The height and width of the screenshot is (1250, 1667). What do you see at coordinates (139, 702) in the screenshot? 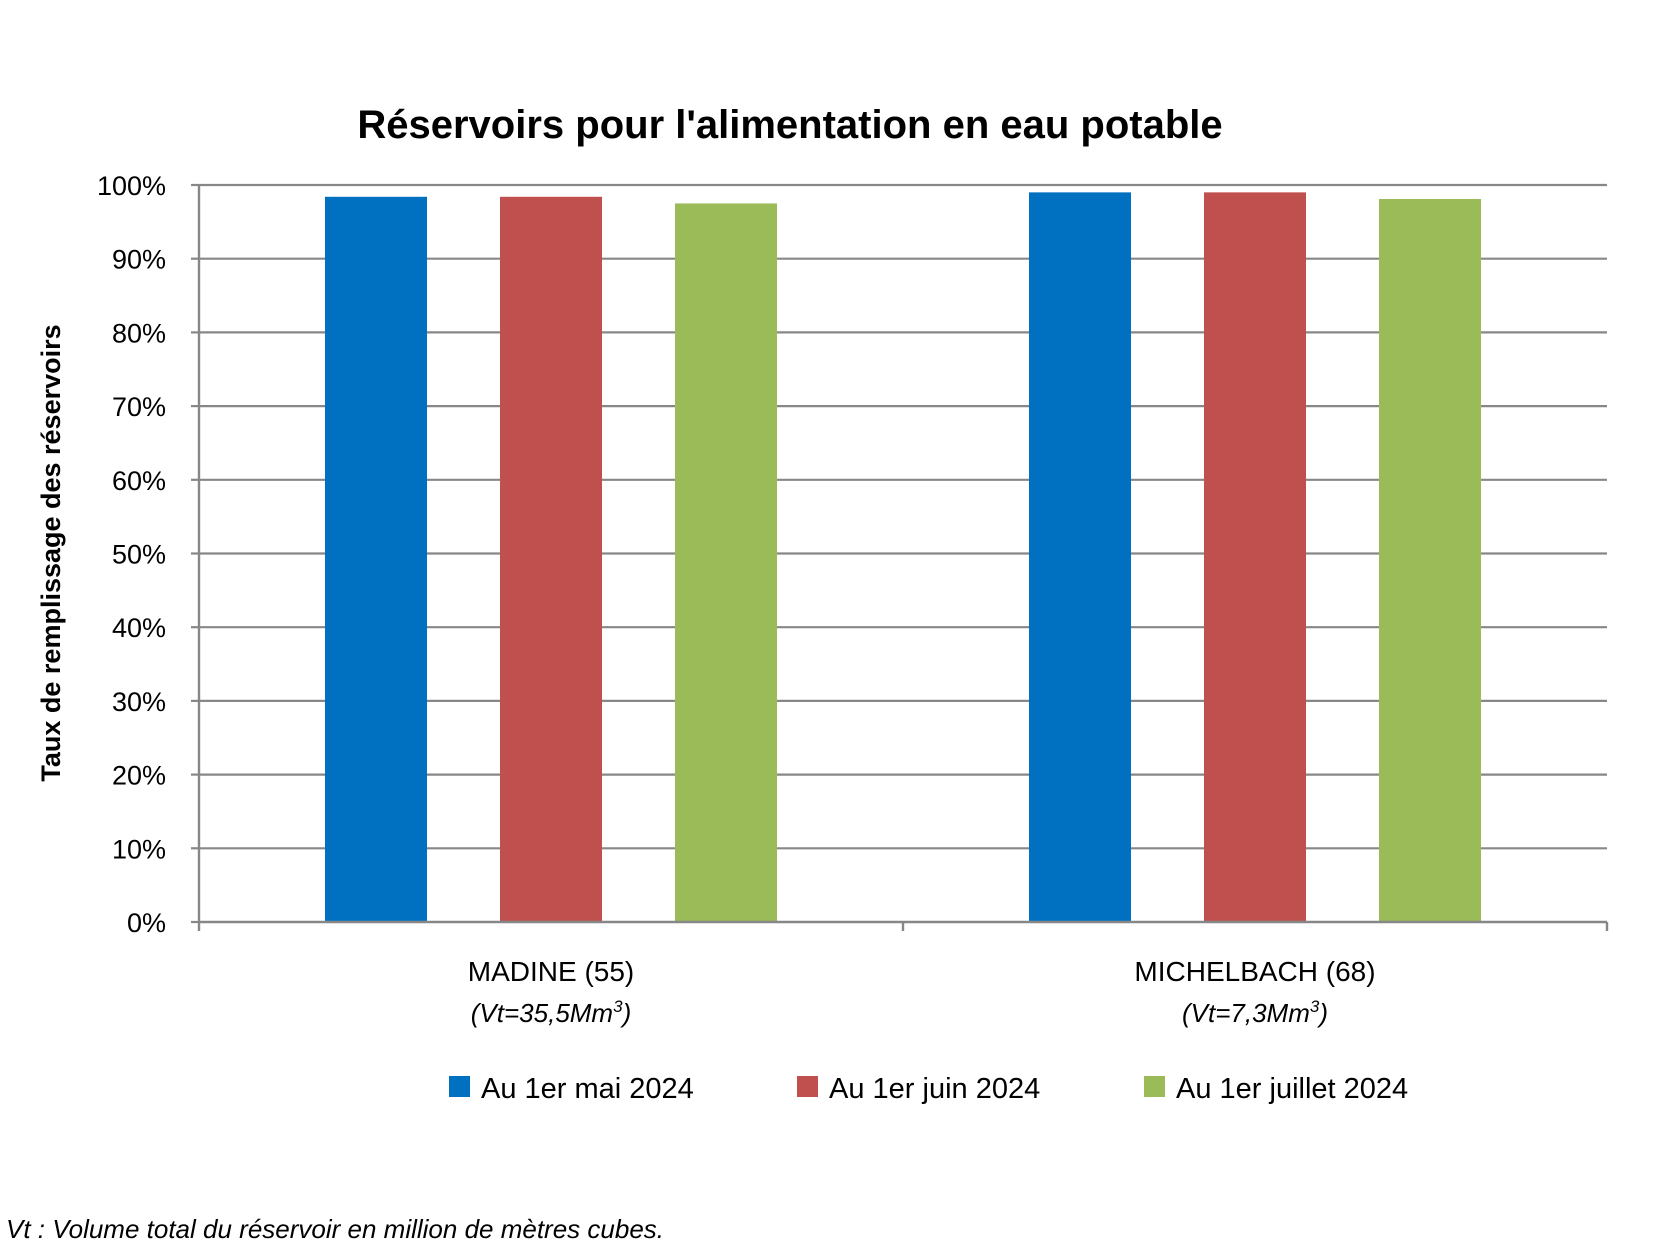
I see `y-tick-label: 30%` at bounding box center [139, 702].